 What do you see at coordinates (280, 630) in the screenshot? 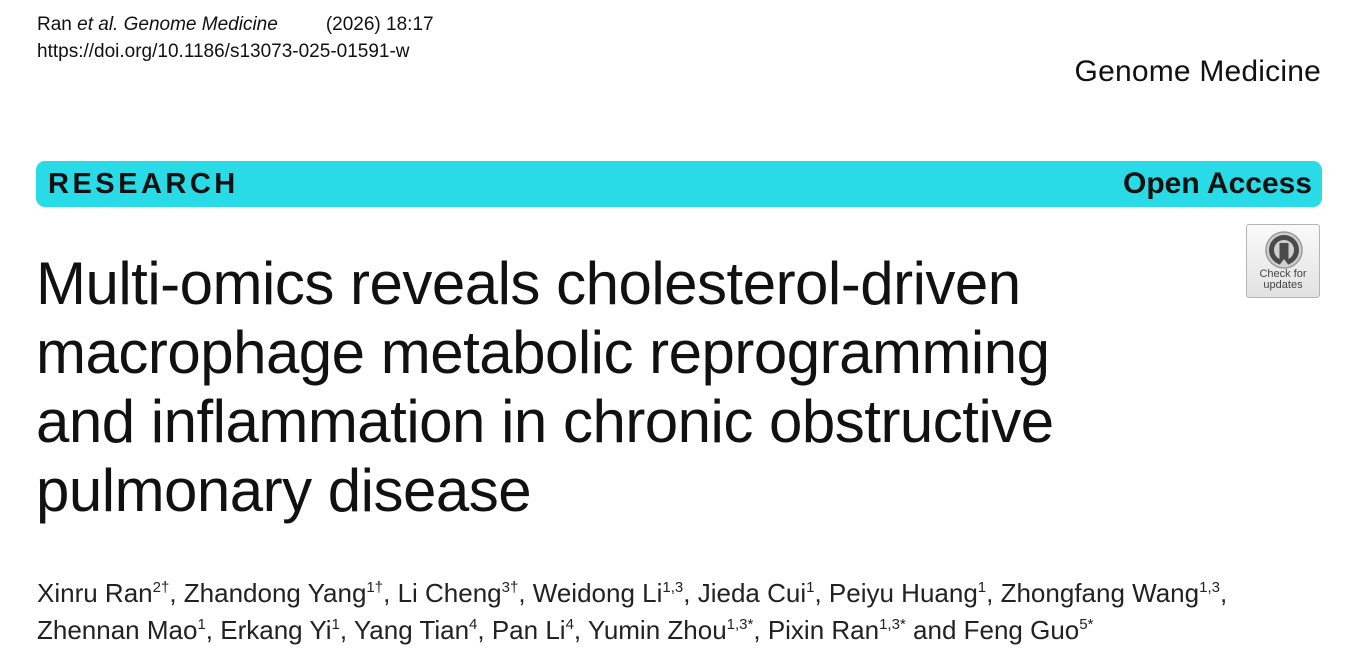
I see `author: Erkang Yi1` at bounding box center [280, 630].